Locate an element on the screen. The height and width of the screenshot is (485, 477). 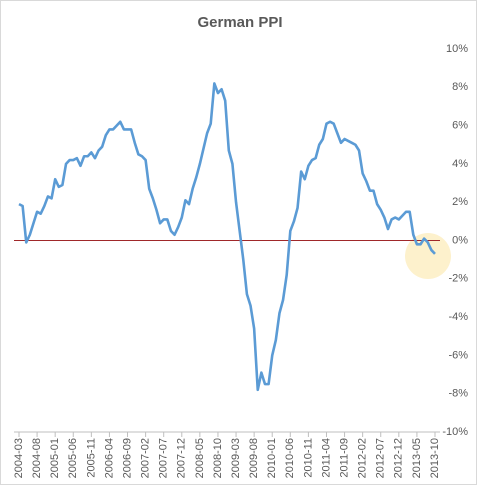
x-tick-label: 2010-06 is located at coordinates (290, 458).